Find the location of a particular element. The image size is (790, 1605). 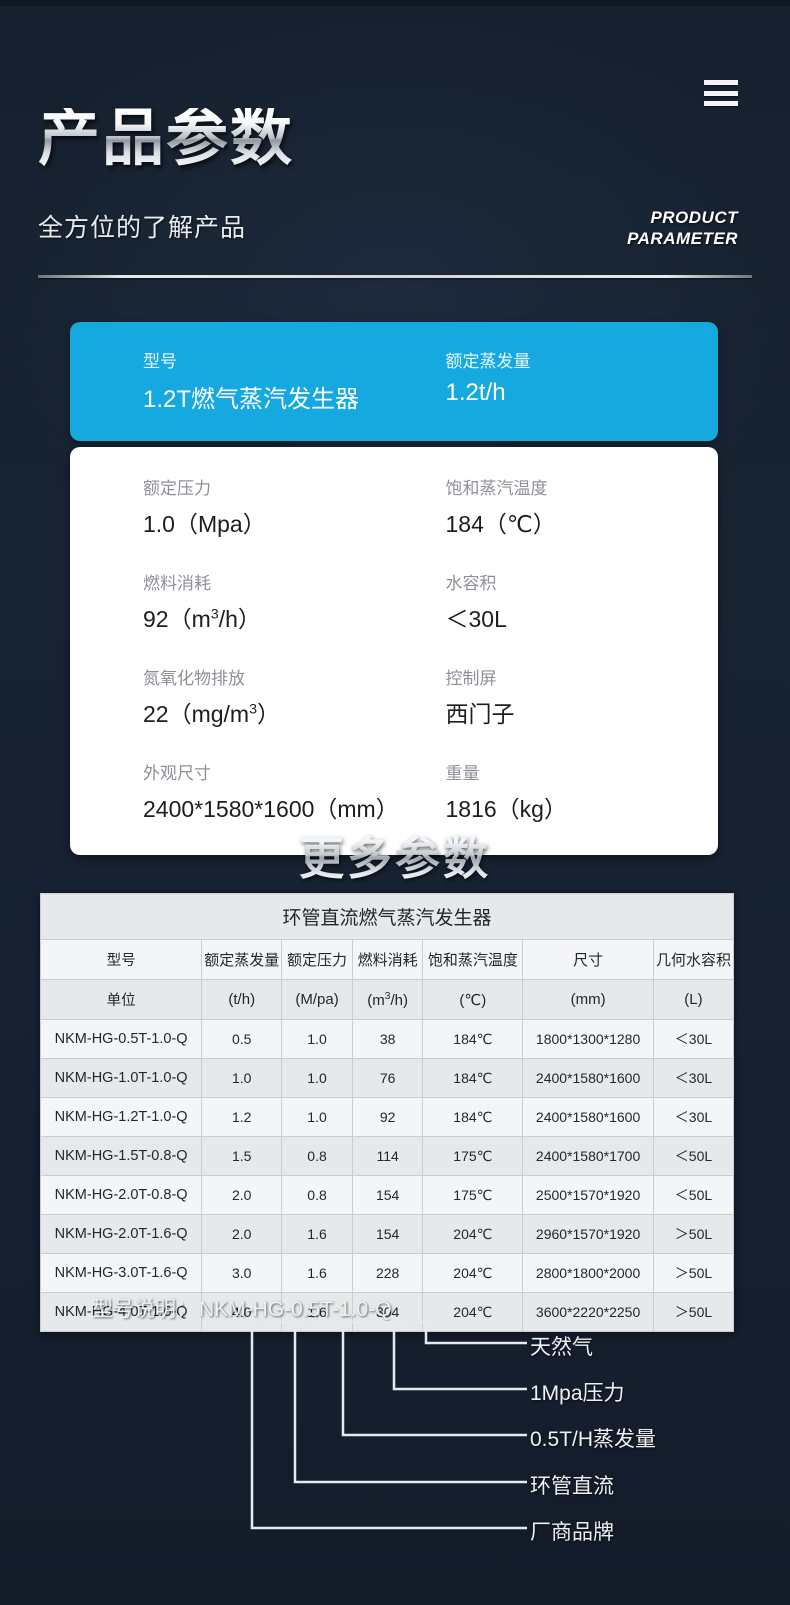

table-header-cell: 饱和蒸汽温度 is located at coordinates (473, 959).